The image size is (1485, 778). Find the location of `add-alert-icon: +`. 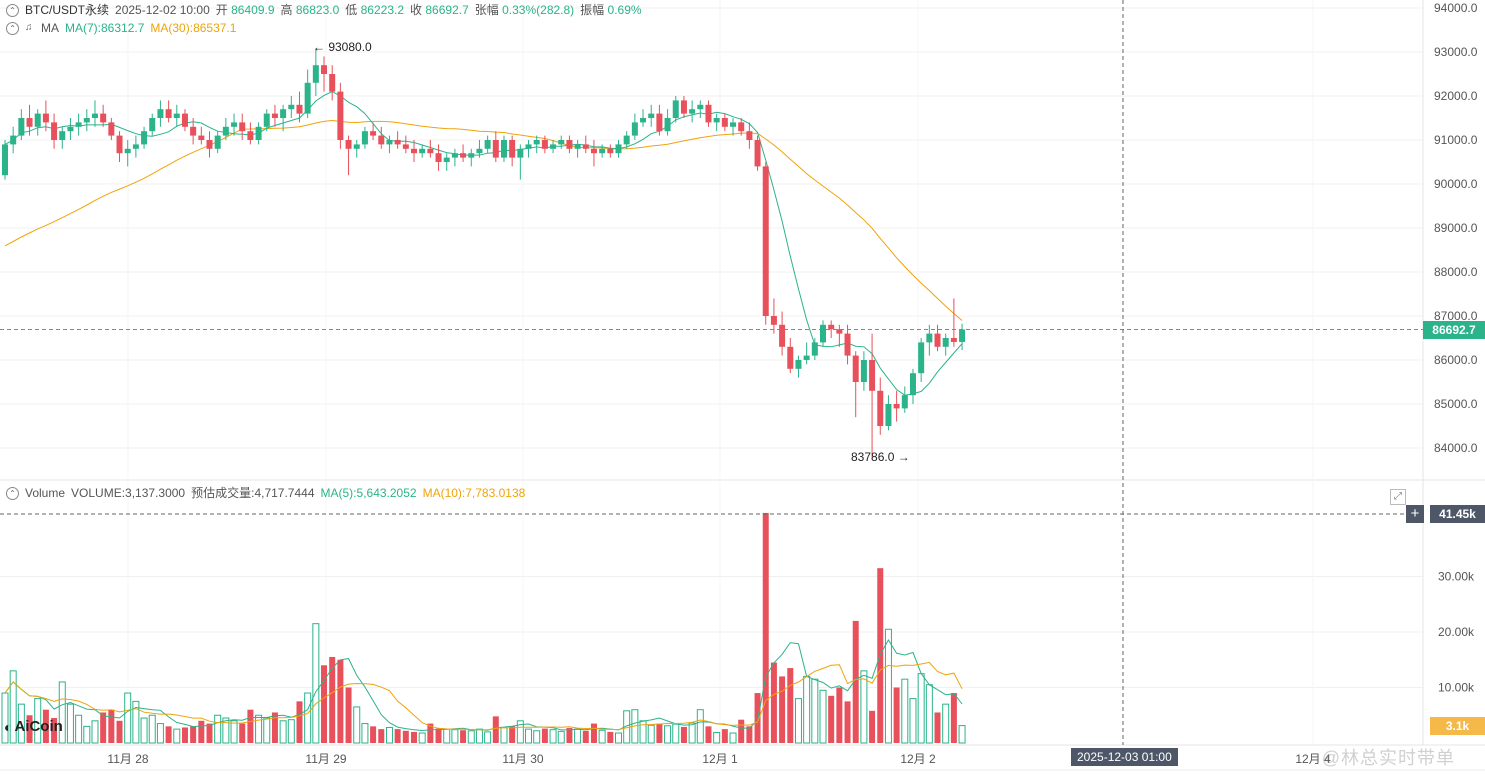

add-alert-icon: + is located at coordinates (1415, 514).